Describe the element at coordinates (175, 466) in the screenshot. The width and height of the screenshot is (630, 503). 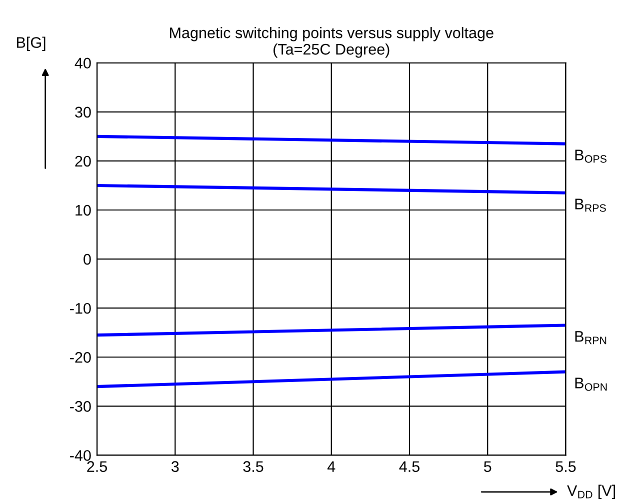
I see `x-tick-label: 3` at that location.